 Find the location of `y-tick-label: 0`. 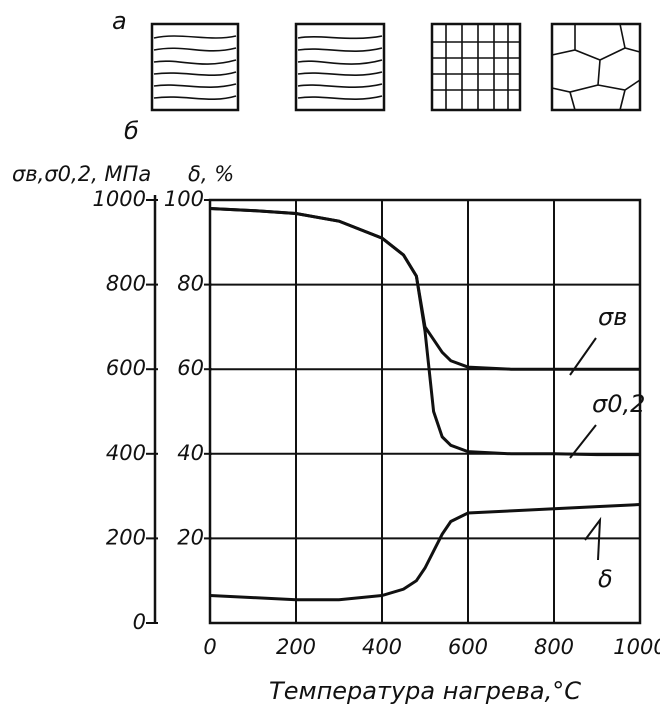

y-tick-label: 0 is located at coordinates (139, 622).